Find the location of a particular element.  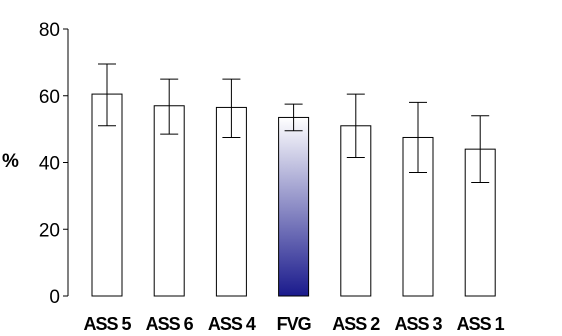

y-axis-label: % is located at coordinates (10, 161).